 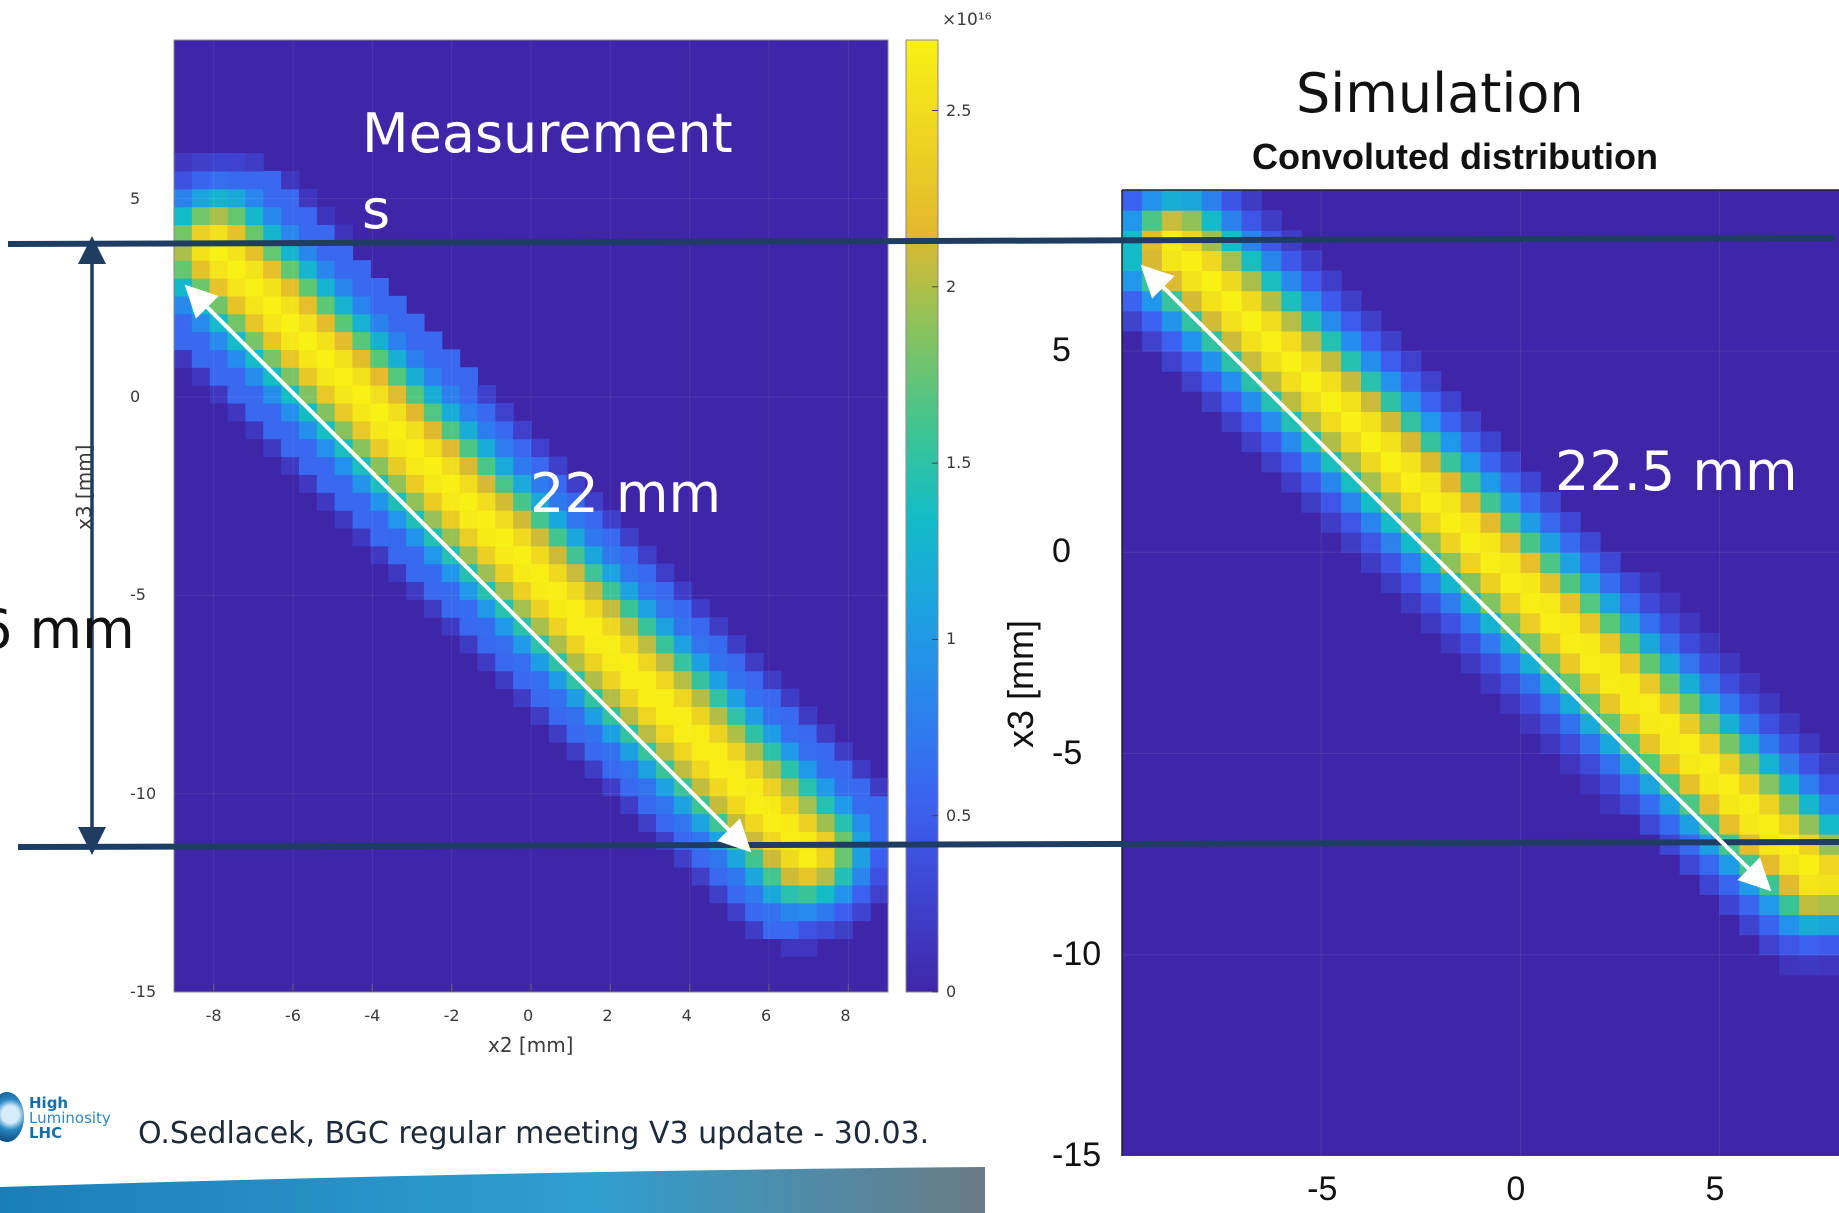 I want to click on x-tick-label: -2, so click(x=451, y=1015).